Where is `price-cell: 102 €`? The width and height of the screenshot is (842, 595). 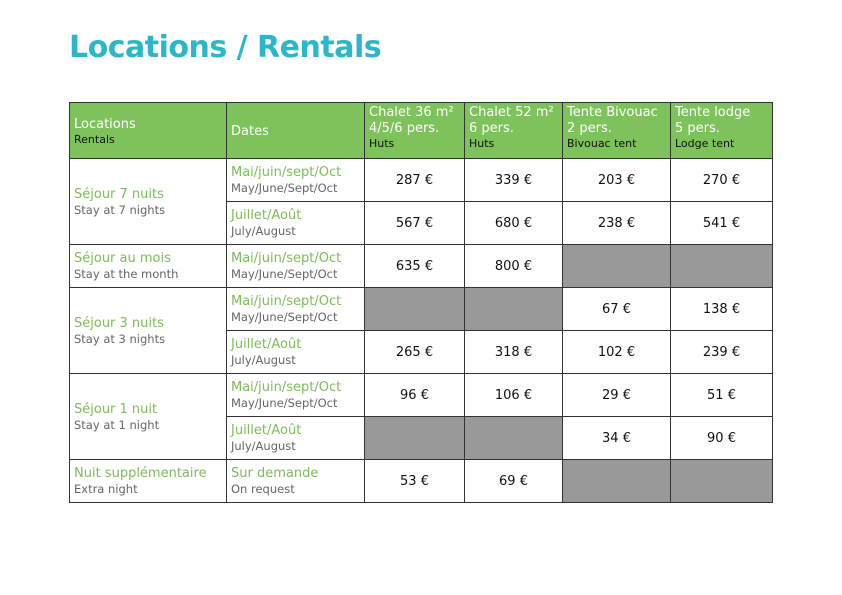
price-cell: 102 € is located at coordinates (616, 352).